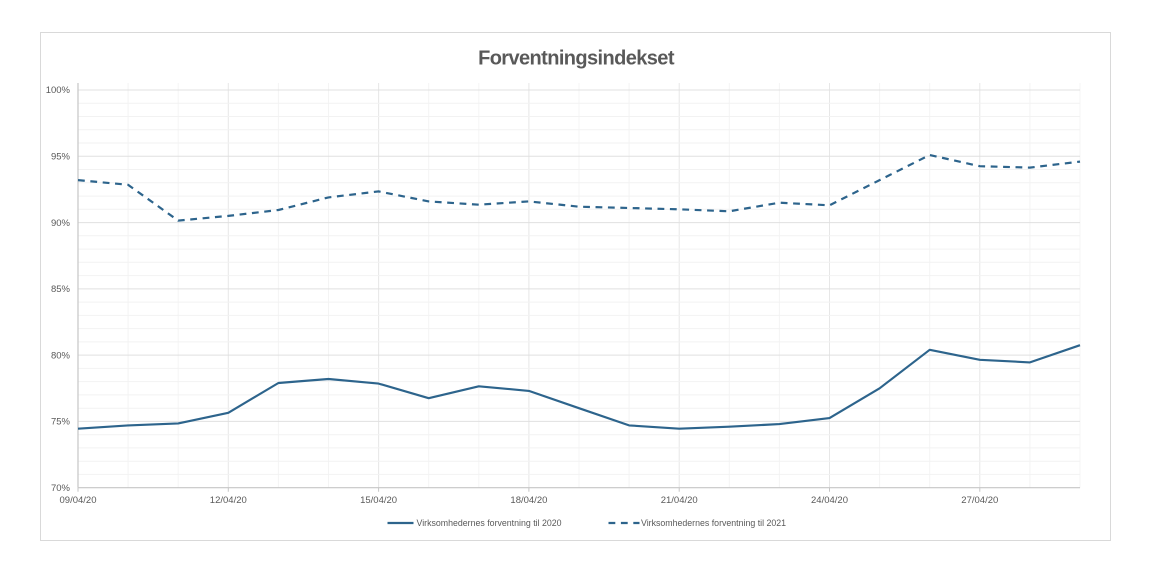  I want to click on svg-text: Forventningsindekset, so click(576, 59).